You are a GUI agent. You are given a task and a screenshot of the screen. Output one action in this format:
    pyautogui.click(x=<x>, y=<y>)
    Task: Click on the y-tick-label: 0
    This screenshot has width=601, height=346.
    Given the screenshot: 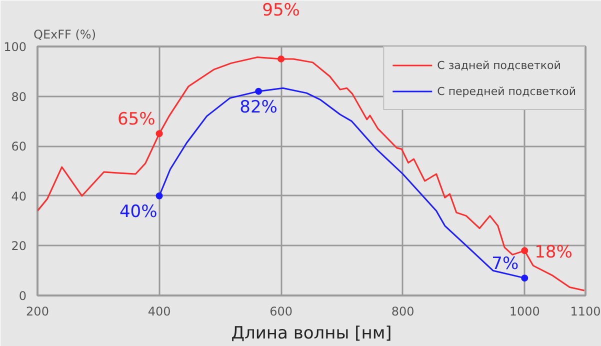 What is the action you would take?
    pyautogui.click(x=22, y=296)
    